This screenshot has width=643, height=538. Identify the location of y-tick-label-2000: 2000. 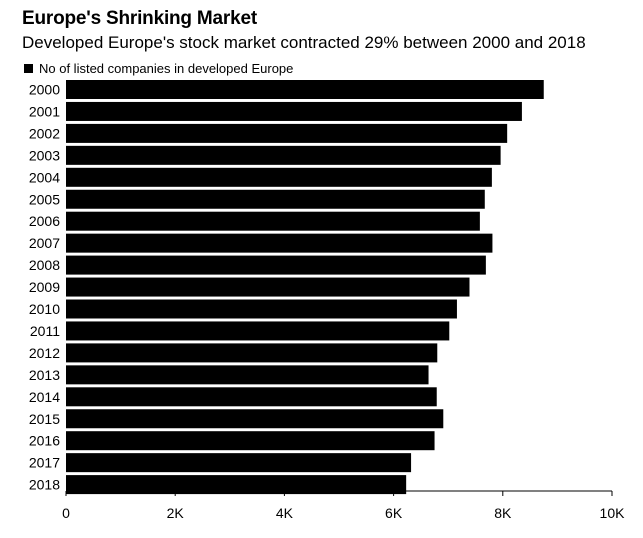
(44, 90).